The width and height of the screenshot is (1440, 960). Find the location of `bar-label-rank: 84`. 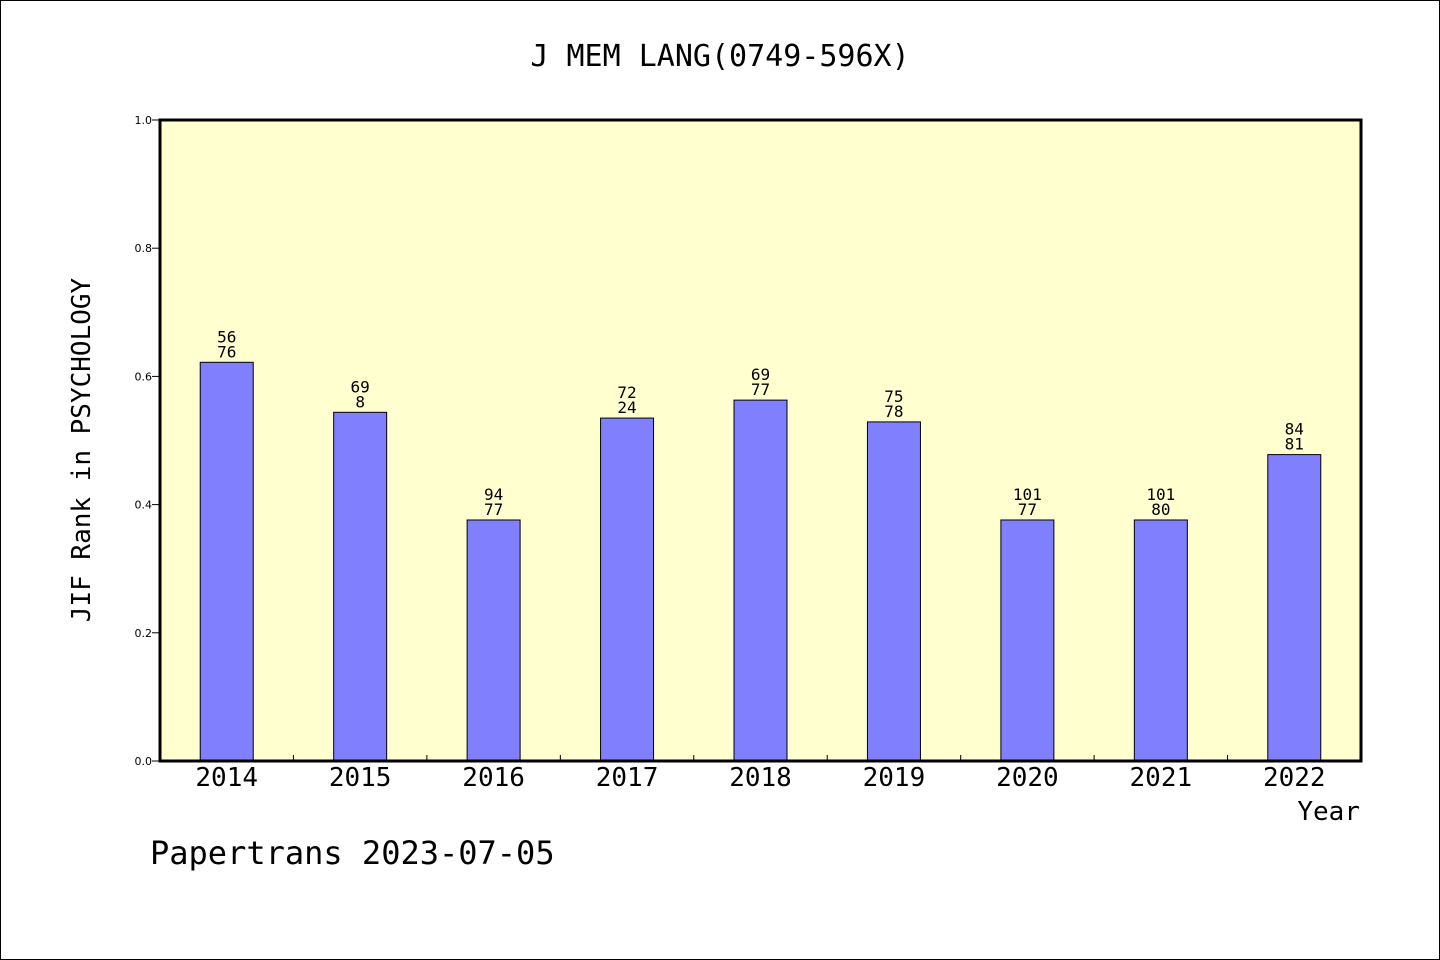

bar-label-rank: 84 is located at coordinates (1294, 429).